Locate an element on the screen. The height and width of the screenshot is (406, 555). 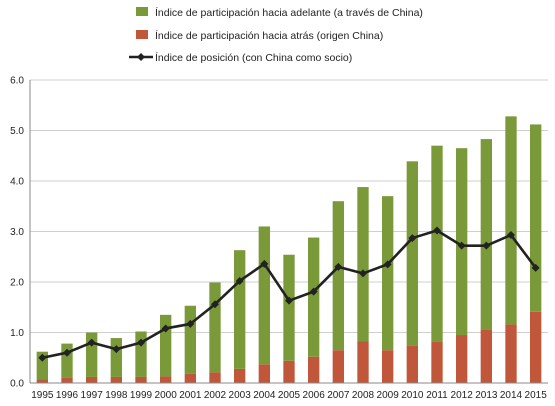
y-tick-label: 4.0 is located at coordinates (17, 182).